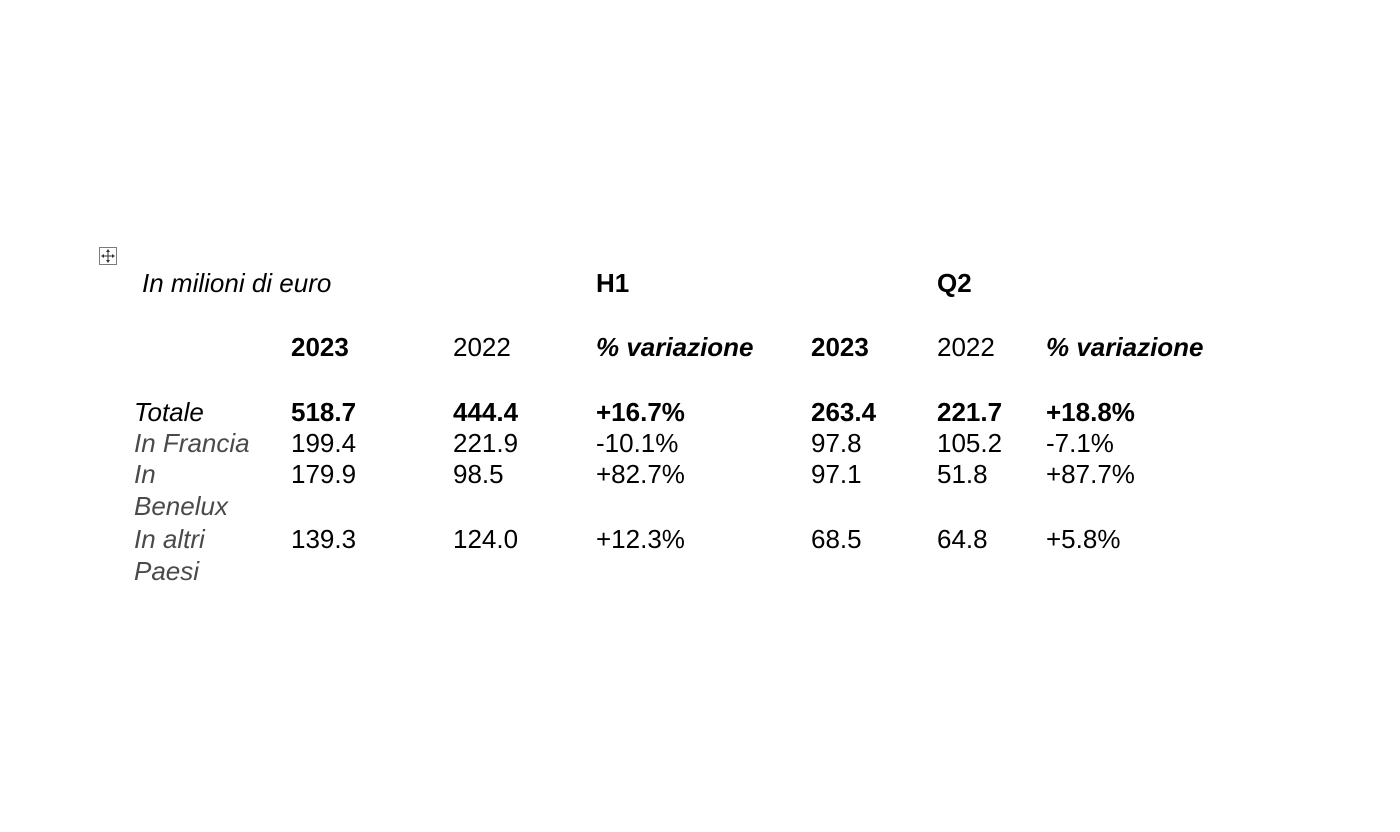 The width and height of the screenshot is (1400, 832). What do you see at coordinates (836, 474) in the screenshot?
I see `table-cell: 97.1` at bounding box center [836, 474].